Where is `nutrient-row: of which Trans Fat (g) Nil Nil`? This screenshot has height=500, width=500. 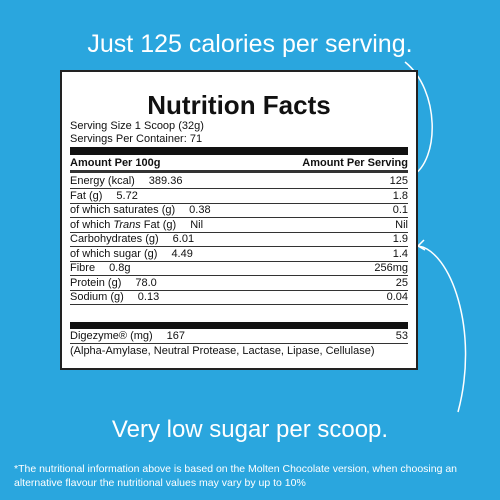 nutrient-row: of which Trans Fat (g) Nil Nil is located at coordinates (239, 225).